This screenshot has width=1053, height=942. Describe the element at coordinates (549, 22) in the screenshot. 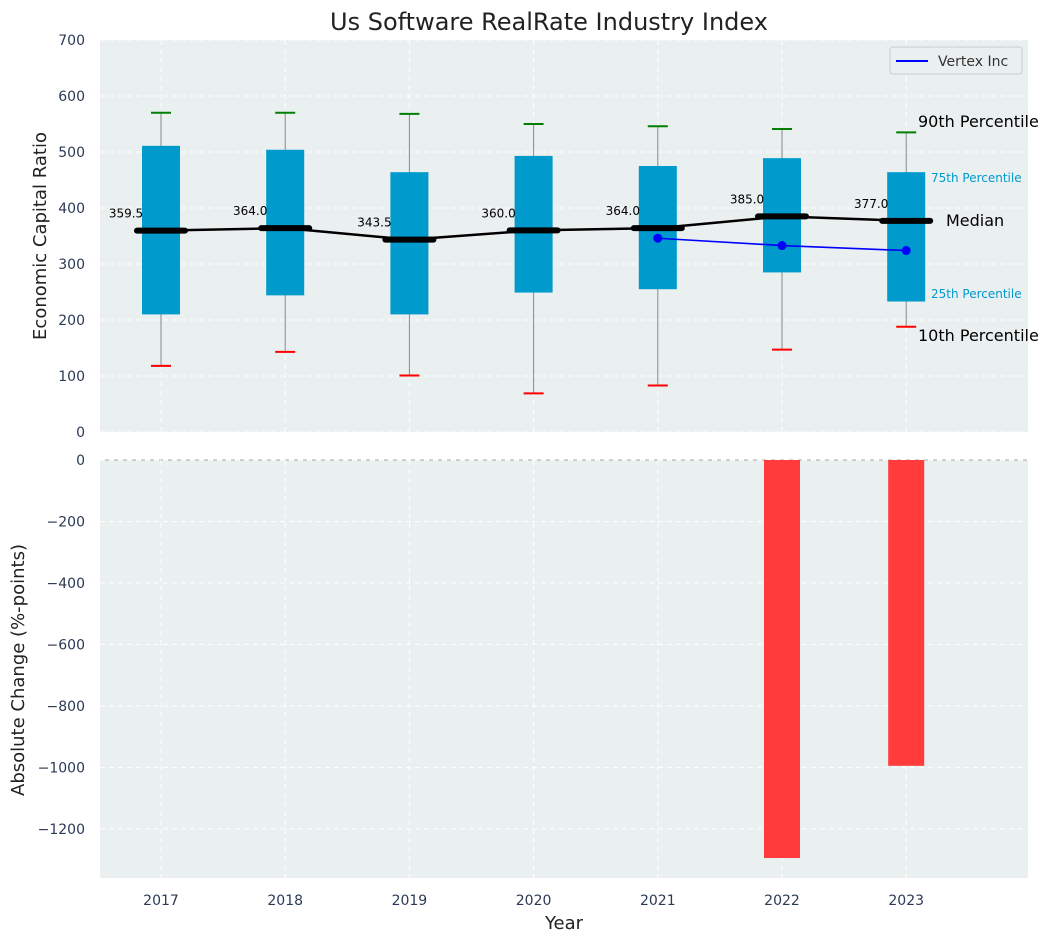

I see `chart-title: Us Software RealRate Industry Index` at that location.